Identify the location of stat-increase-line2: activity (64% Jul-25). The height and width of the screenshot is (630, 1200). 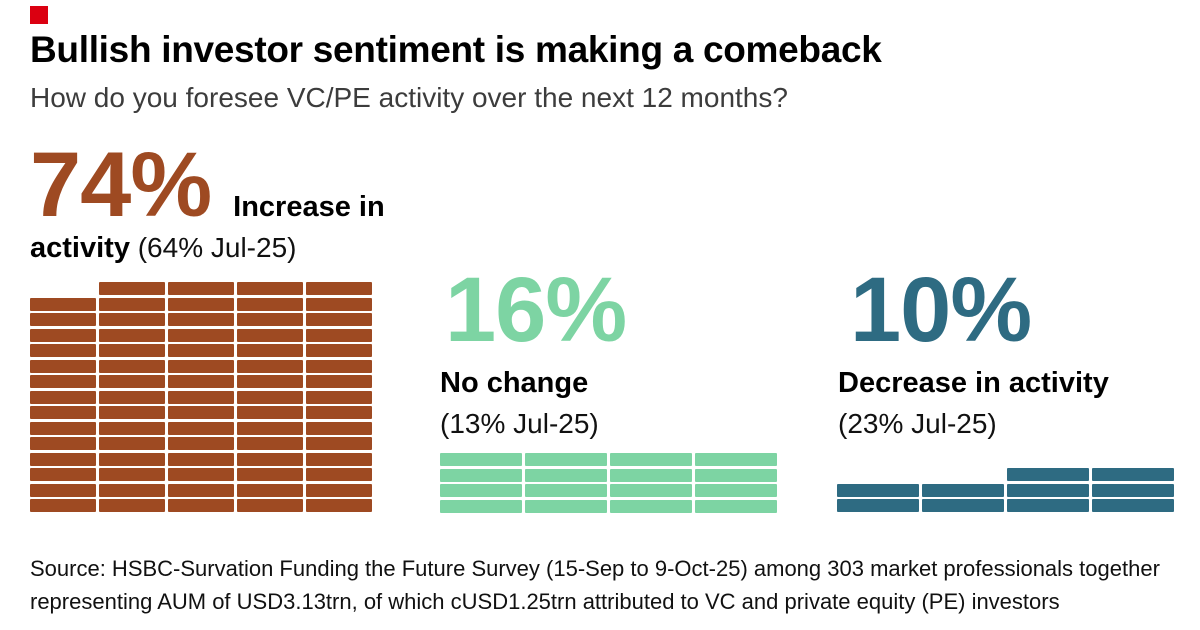
(230, 248).